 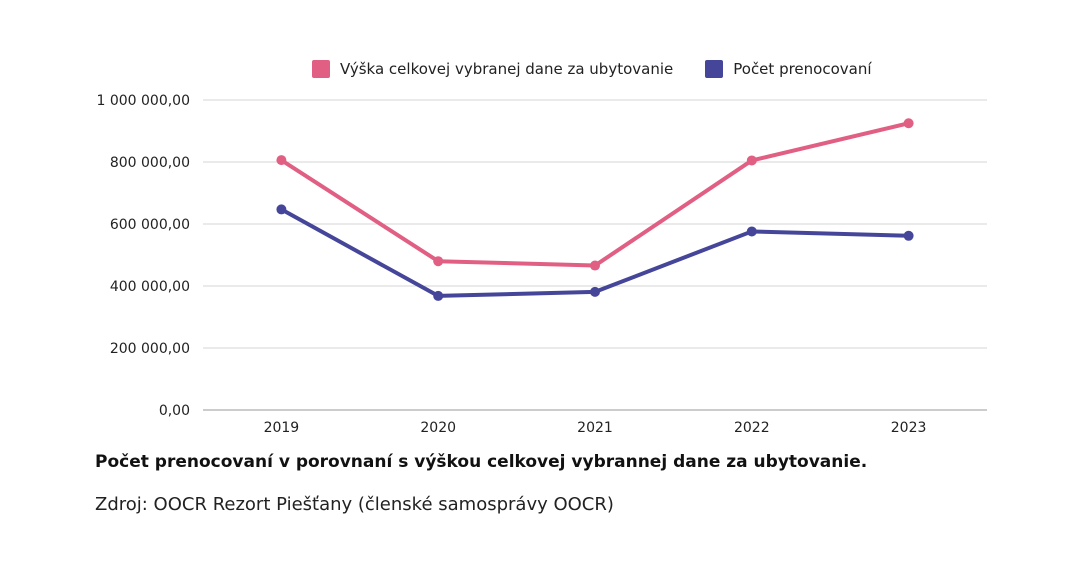 I want to click on y-tick-label: 0,00, so click(x=174, y=411).